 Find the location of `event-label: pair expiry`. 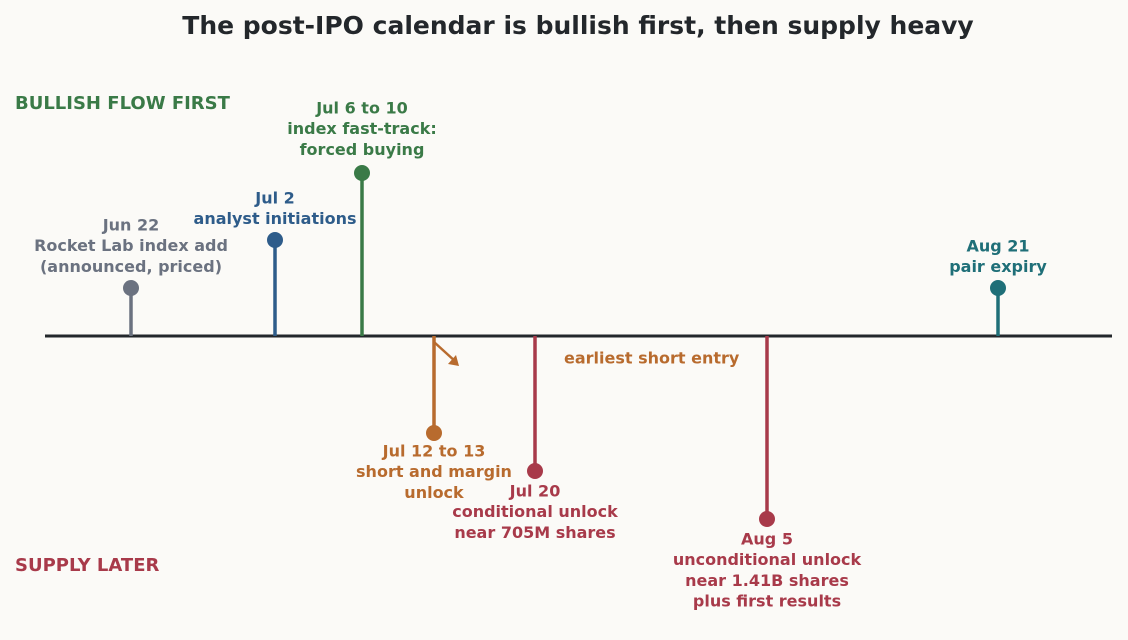

event-label: pair expiry is located at coordinates (998, 266).